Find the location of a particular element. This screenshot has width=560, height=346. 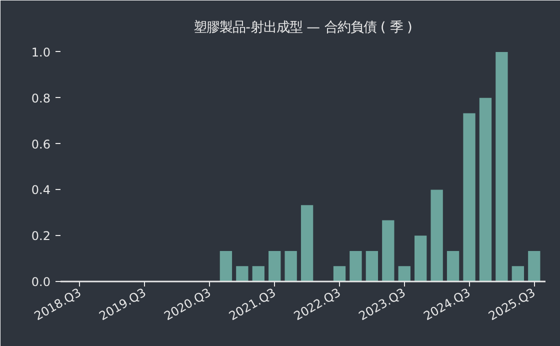

y-tick-label: 0.4 is located at coordinates (41, 190).